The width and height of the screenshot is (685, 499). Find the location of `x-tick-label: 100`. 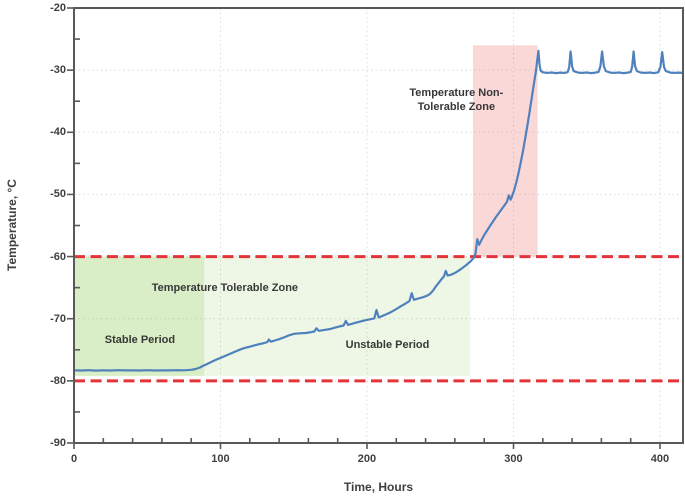

x-tick-label: 100 is located at coordinates (220, 459).